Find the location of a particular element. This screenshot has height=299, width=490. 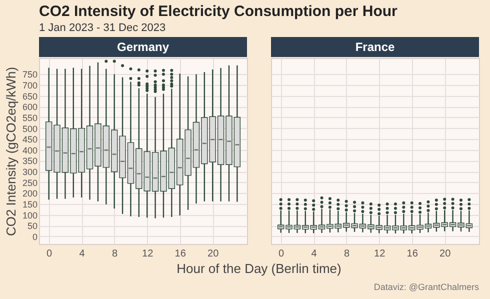

y-tick-label: 150 is located at coordinates (30, 204).